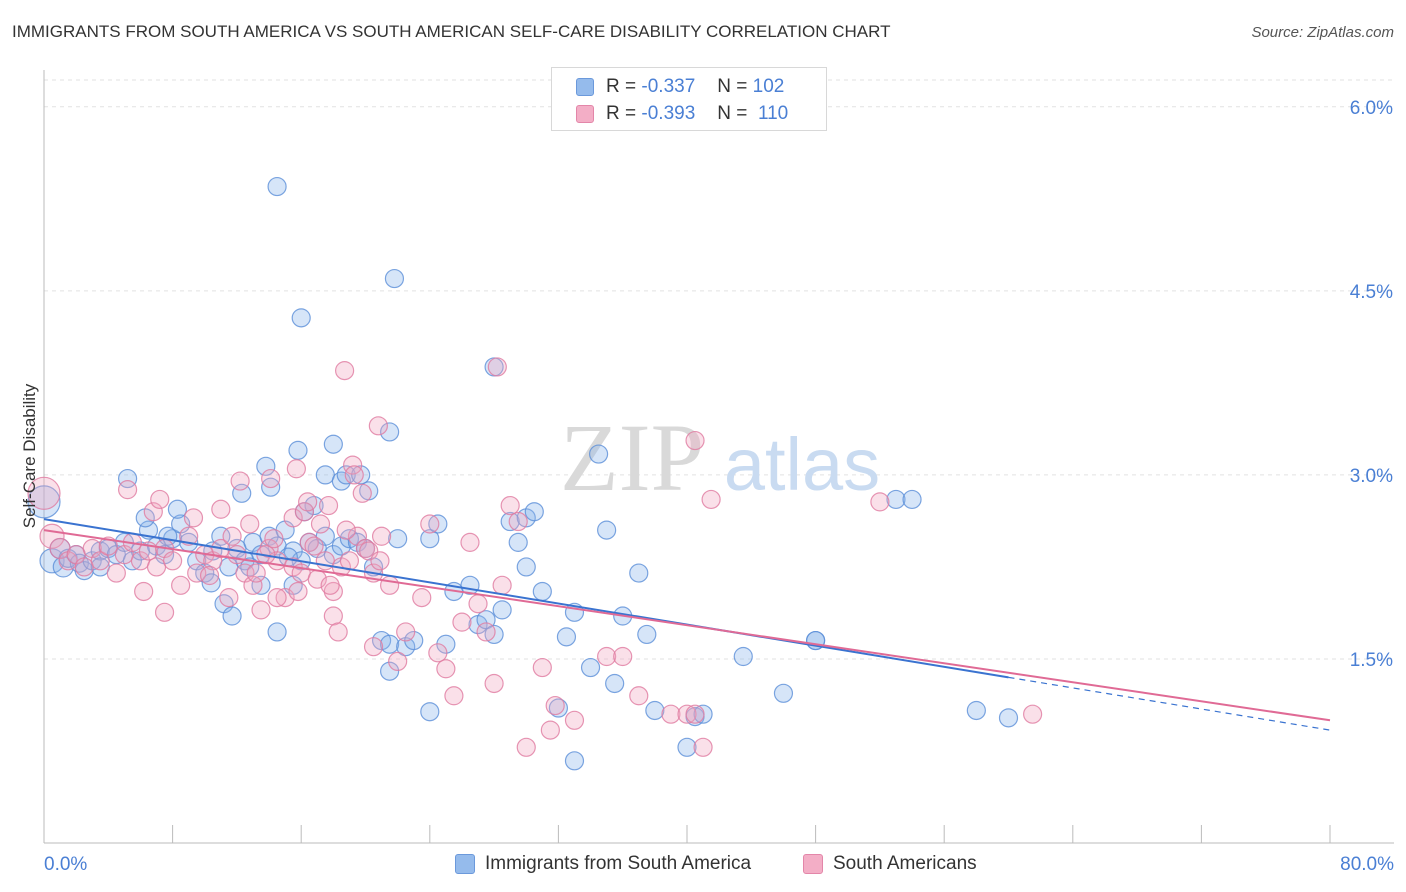  I want to click on legend-label-immigrants: Immigrants from South America, so click(618, 863).